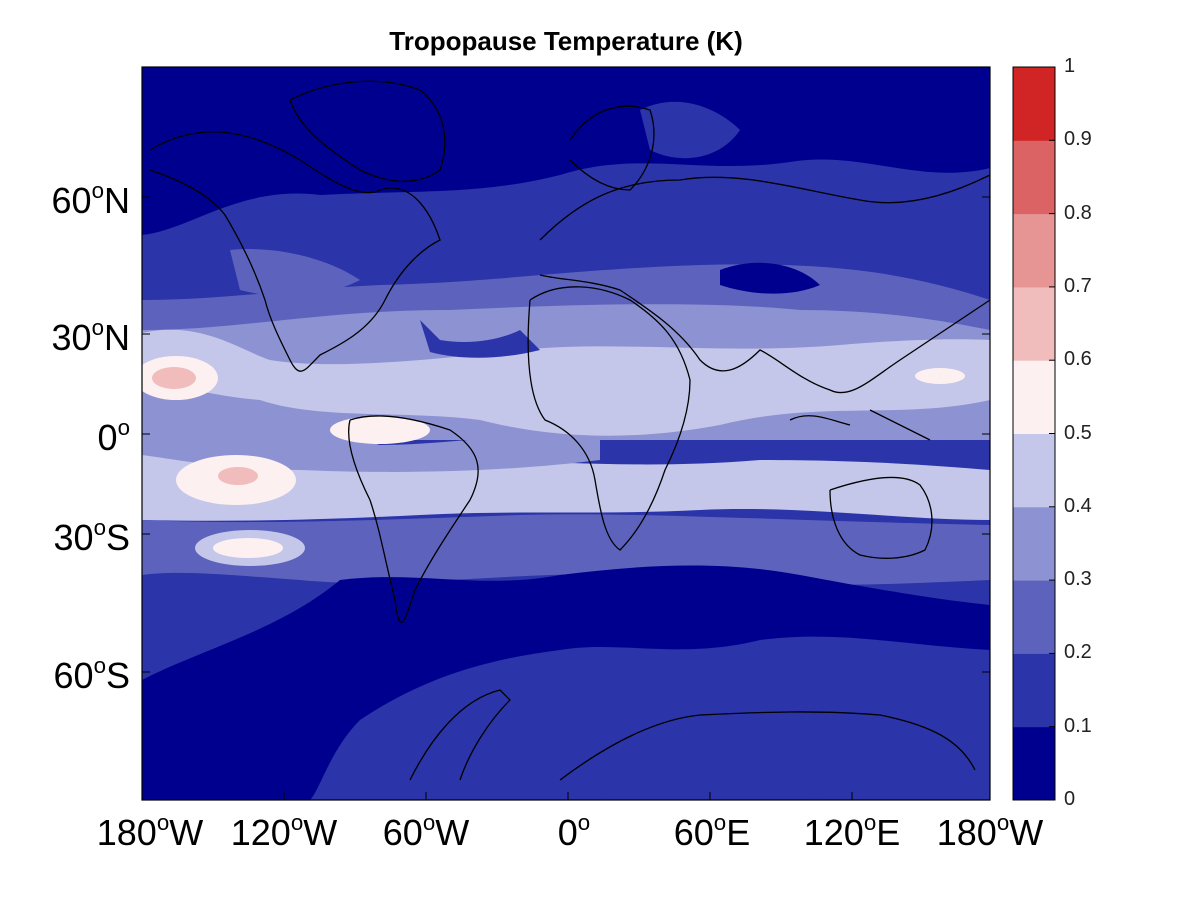 The image size is (1200, 900). I want to click on coastline-north-america, so click(295, 251).